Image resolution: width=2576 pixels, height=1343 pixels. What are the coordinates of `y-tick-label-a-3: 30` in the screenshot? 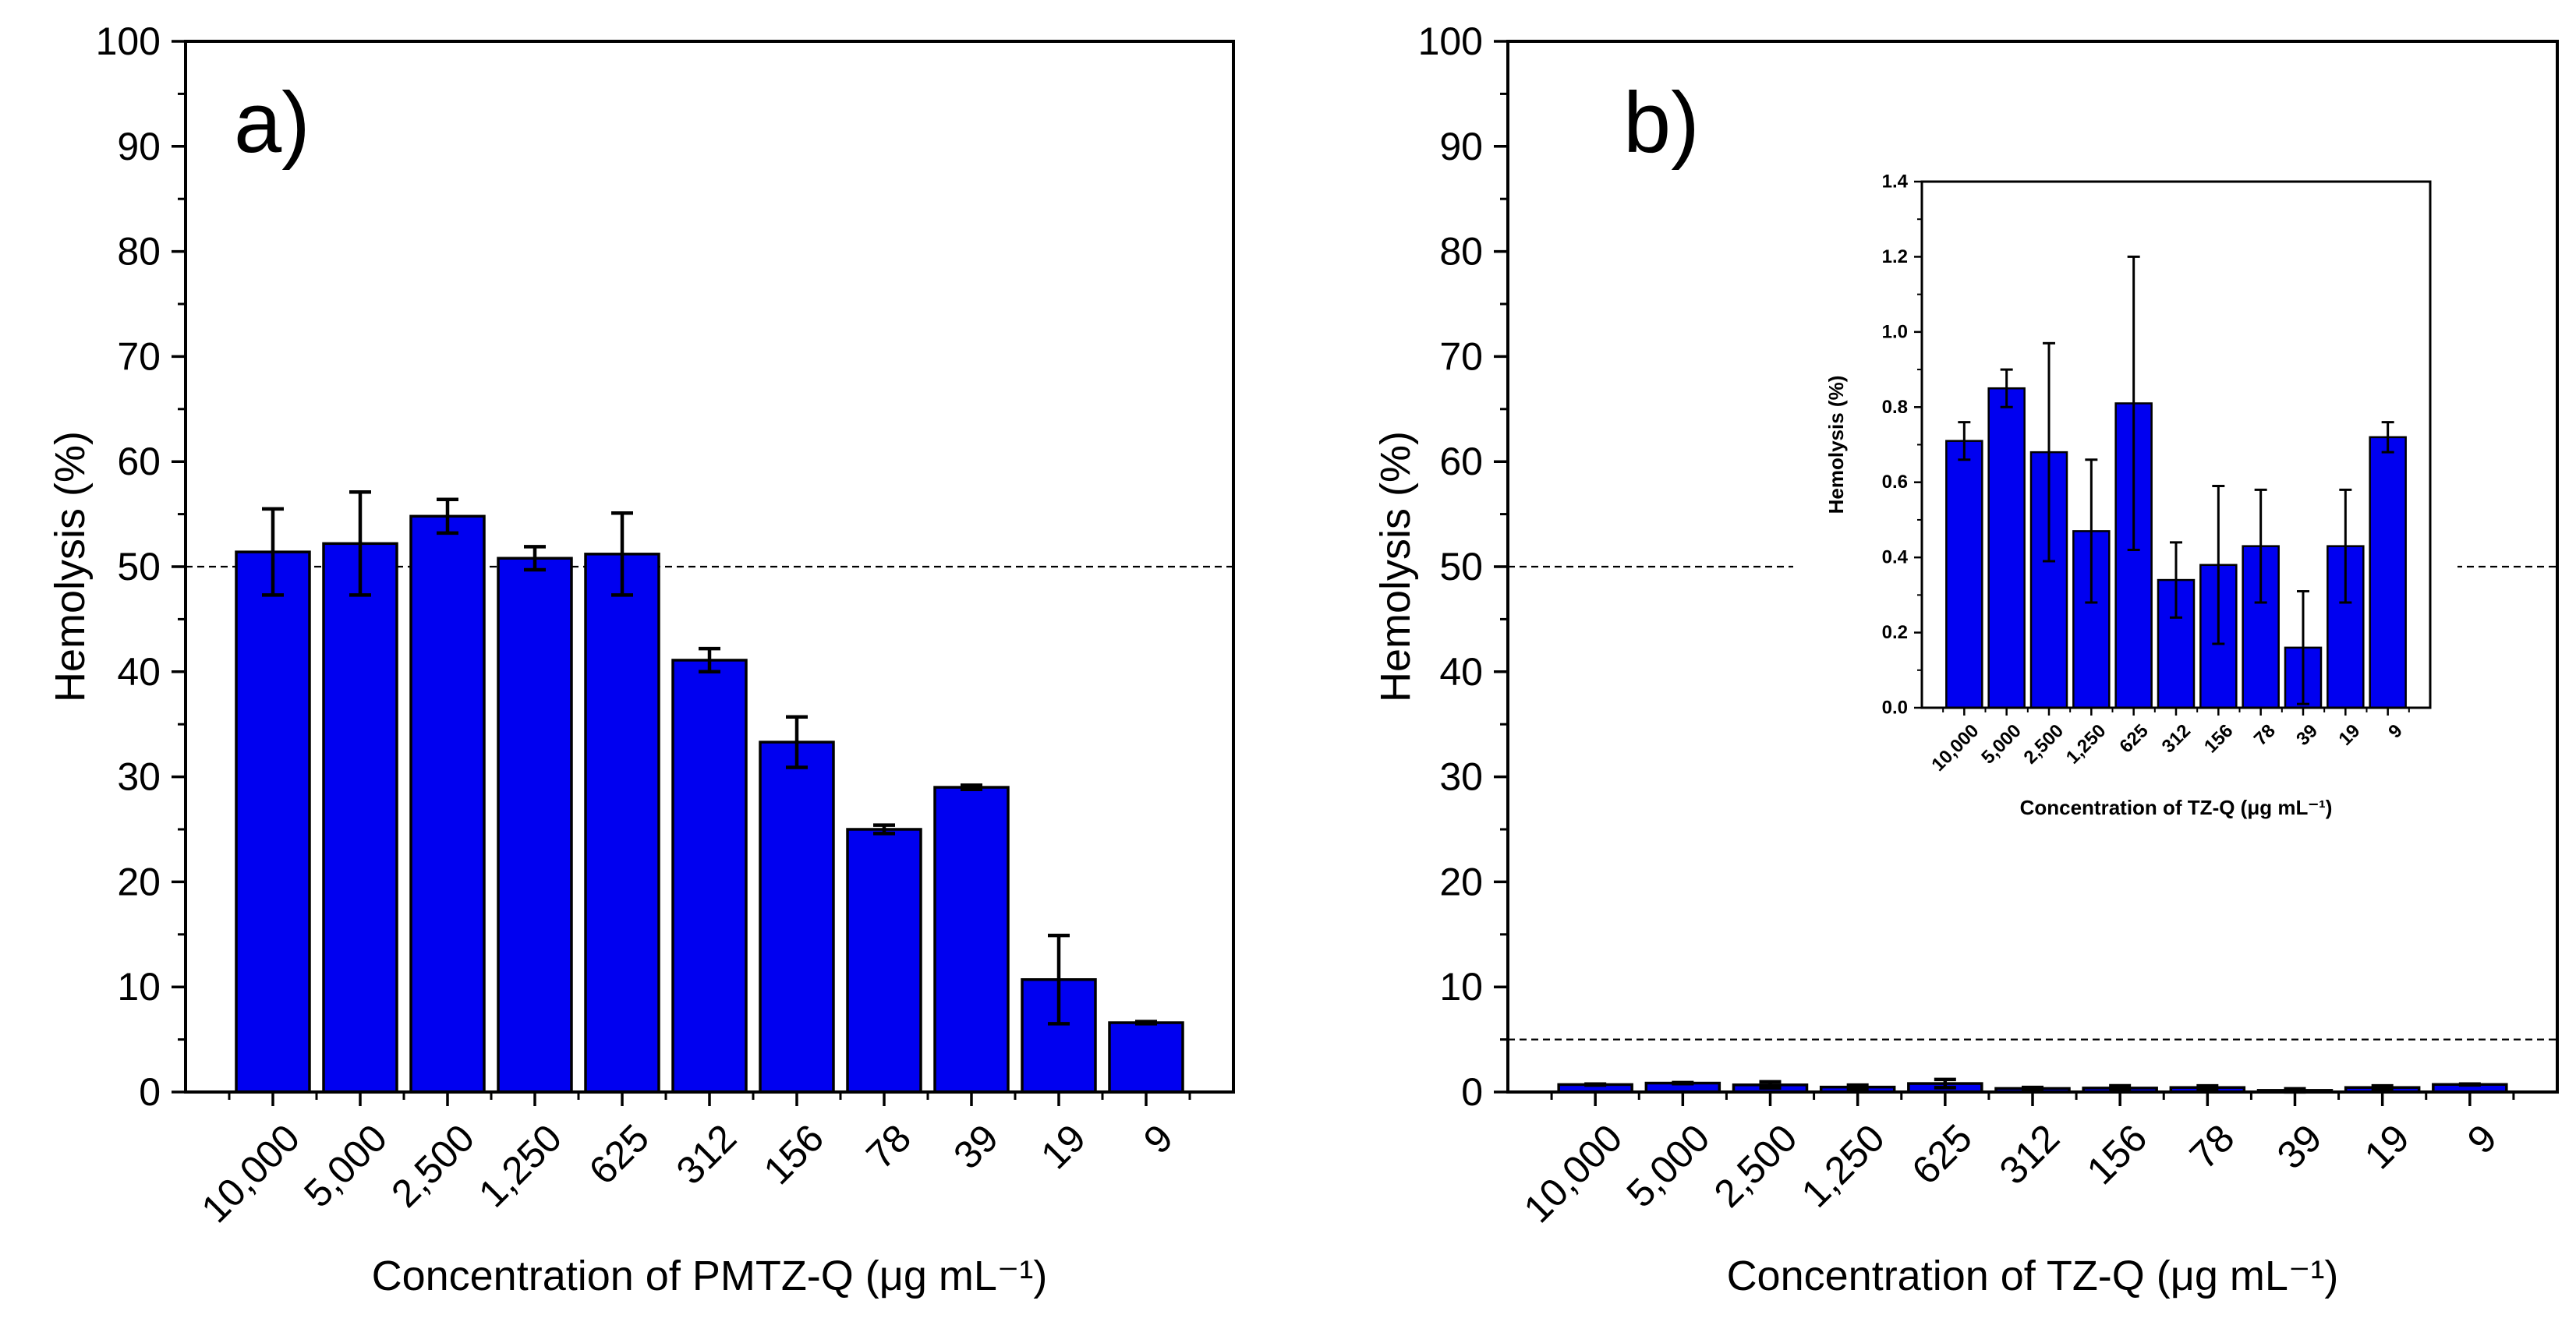 It's located at (139, 777).